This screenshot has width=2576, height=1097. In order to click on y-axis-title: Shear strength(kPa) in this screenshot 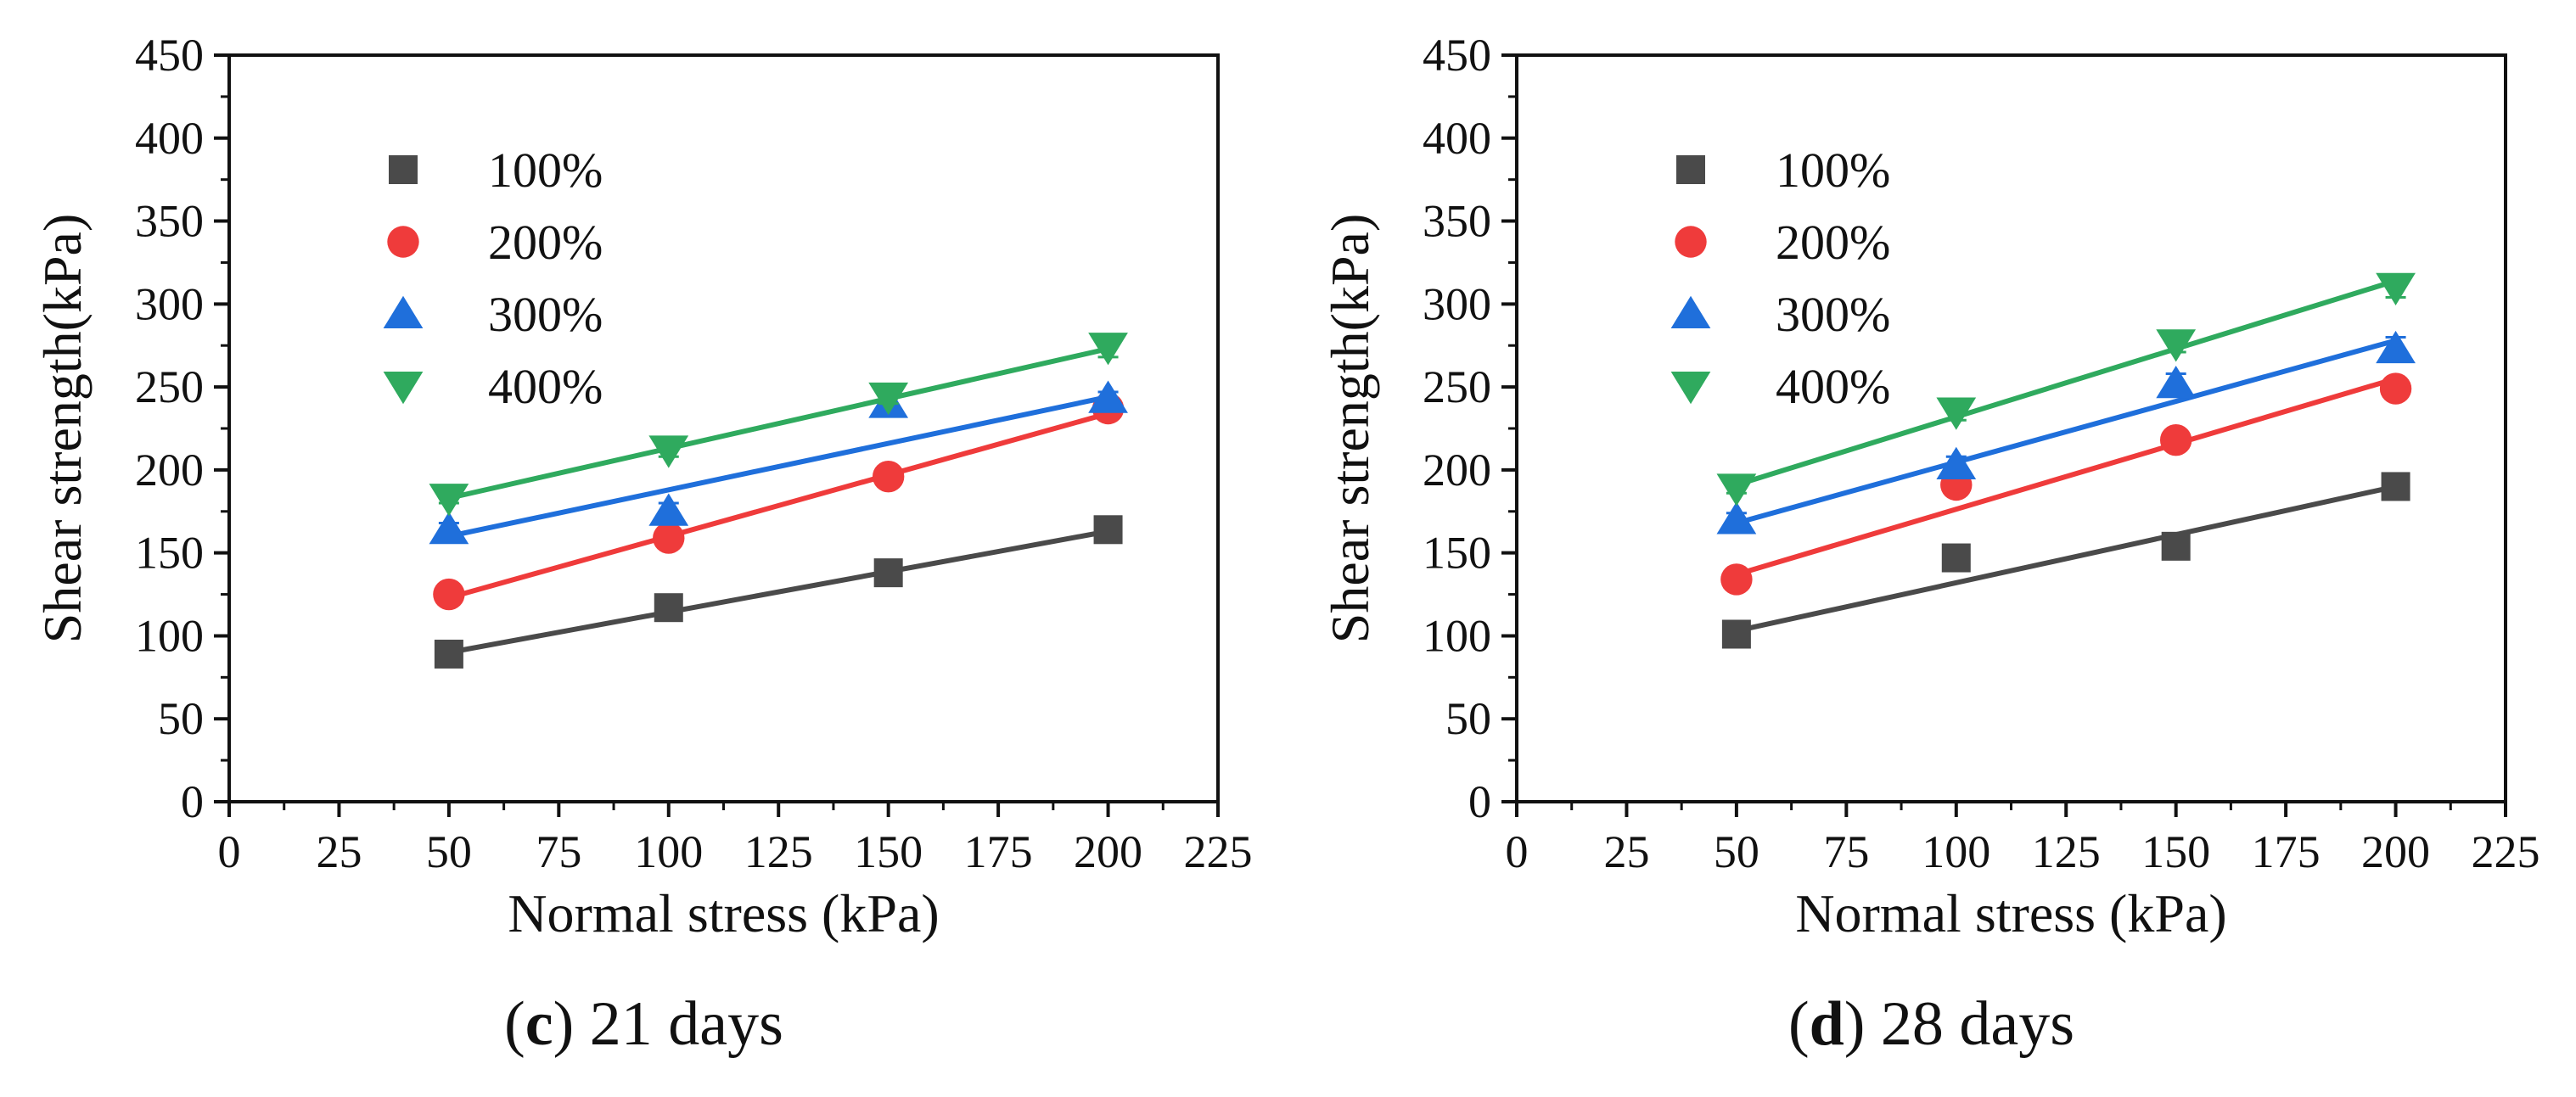, I will do `click(62, 429)`.